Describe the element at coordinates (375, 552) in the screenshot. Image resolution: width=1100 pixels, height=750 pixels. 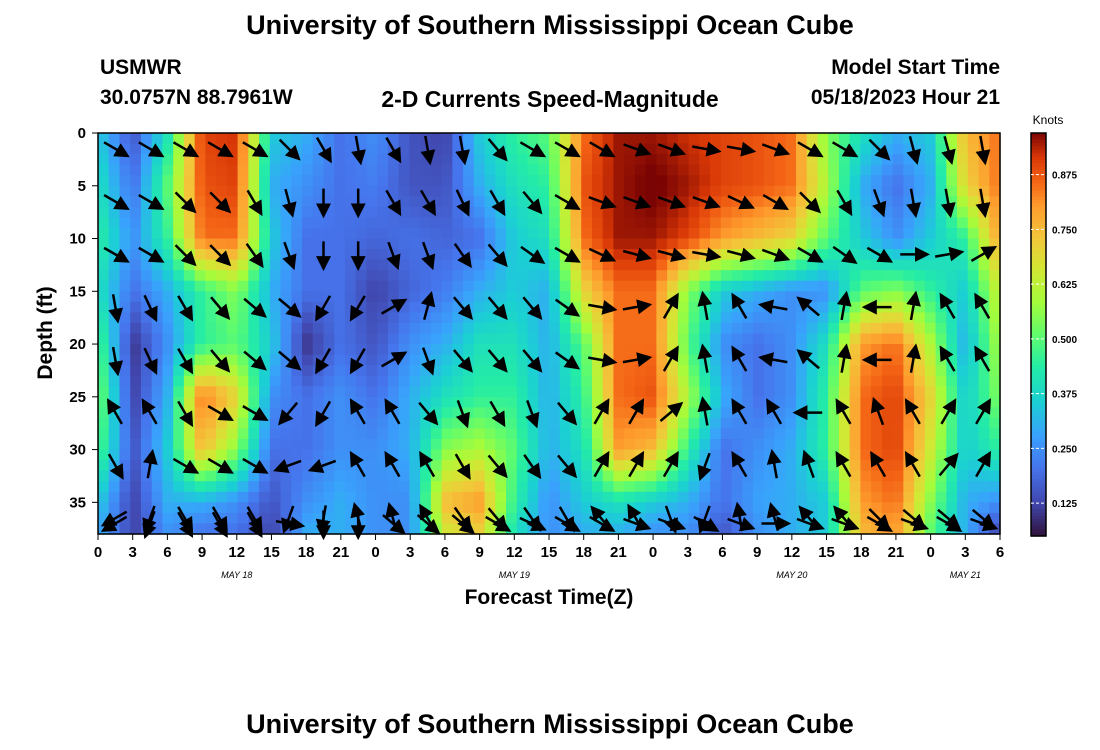
I see `x-tick-label: 0` at that location.